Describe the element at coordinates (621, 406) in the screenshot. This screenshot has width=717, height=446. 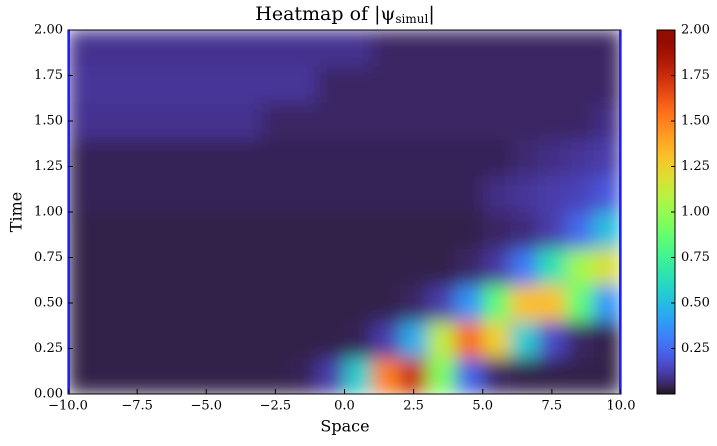
I see `x-tick-label: 10.0` at that location.